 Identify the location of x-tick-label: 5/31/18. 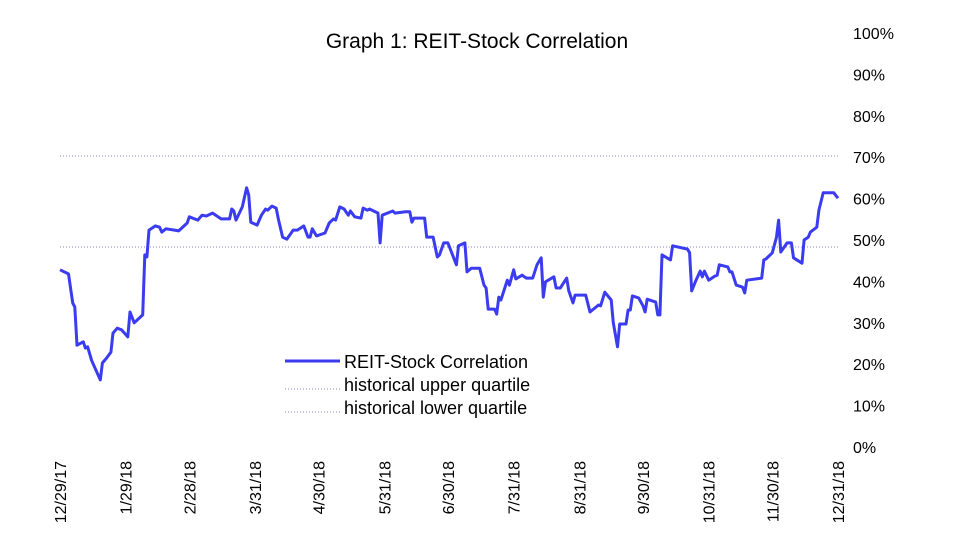
(385, 487).